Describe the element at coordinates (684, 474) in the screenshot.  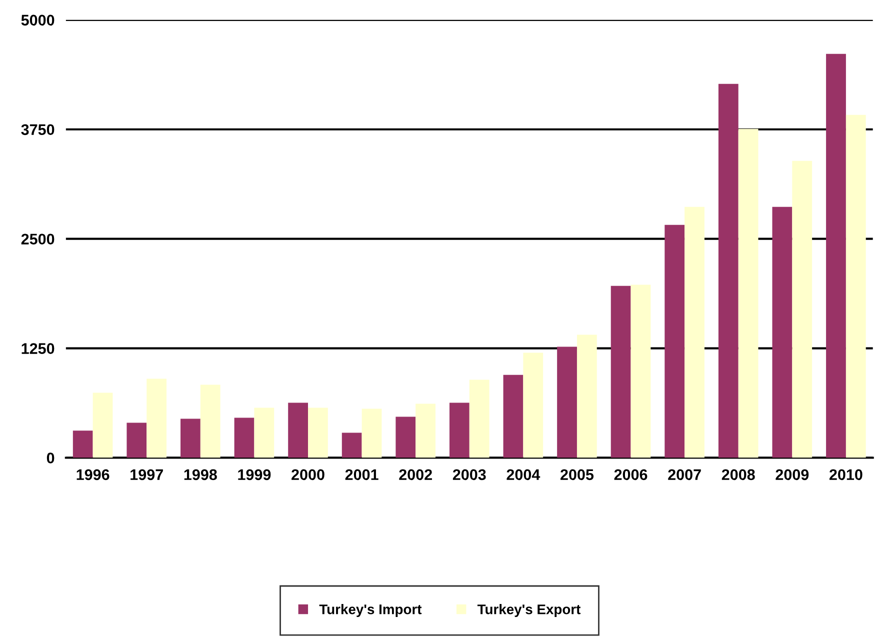
I see `x-tick-label: 2007` at that location.